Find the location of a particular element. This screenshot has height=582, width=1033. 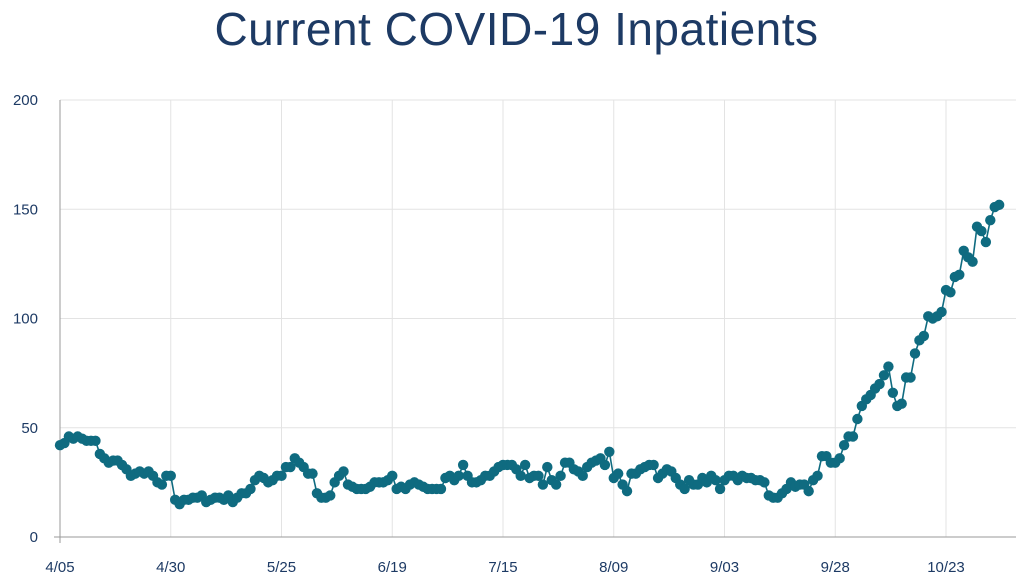

chart-title: Current COVID-19 Inpatients is located at coordinates (516, 29).